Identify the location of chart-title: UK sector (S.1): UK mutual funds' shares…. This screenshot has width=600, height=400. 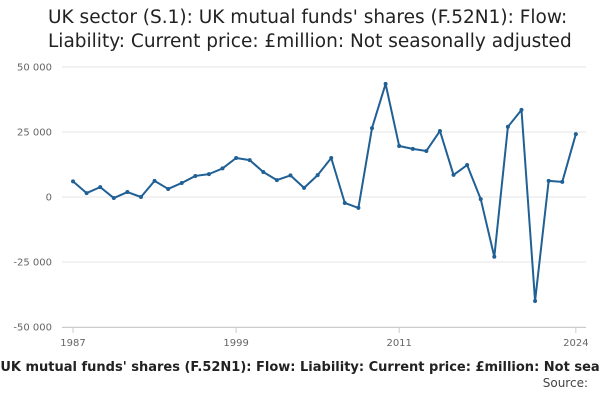
(310, 29).